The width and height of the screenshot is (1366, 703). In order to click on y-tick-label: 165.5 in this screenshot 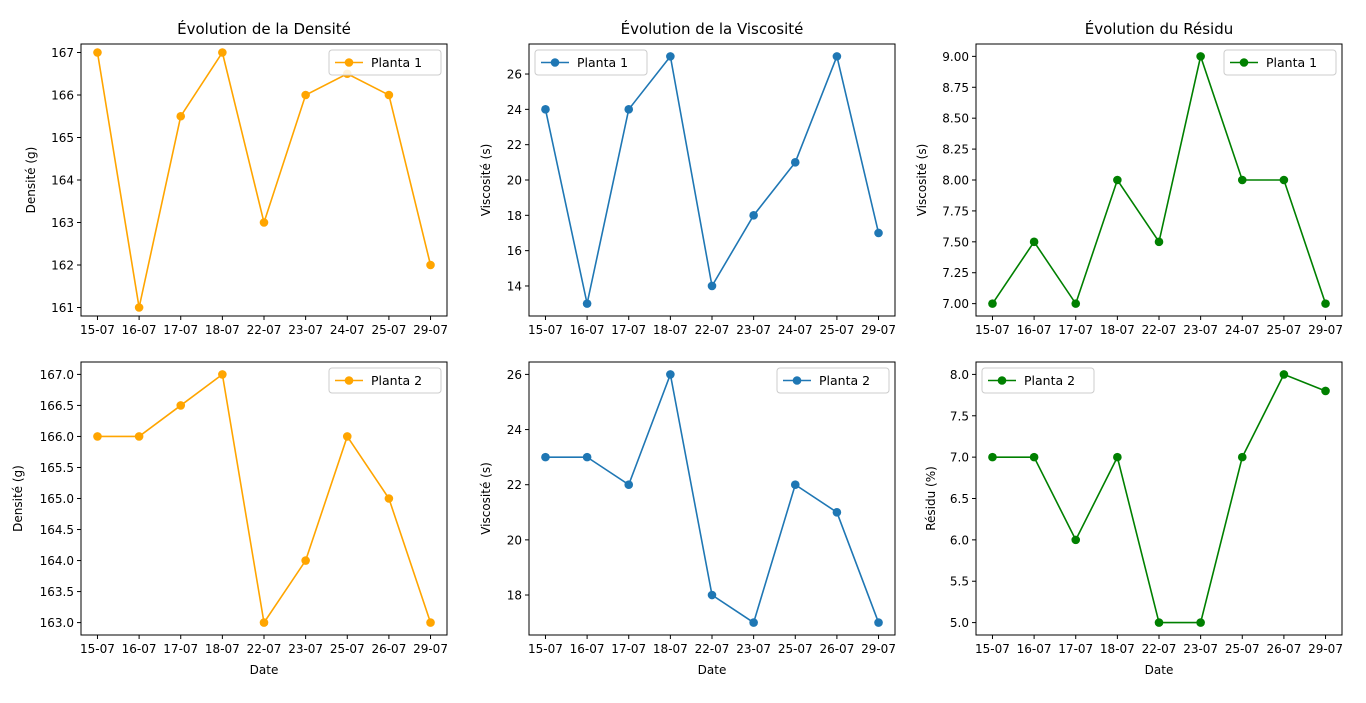, I will do `click(57, 468)`.